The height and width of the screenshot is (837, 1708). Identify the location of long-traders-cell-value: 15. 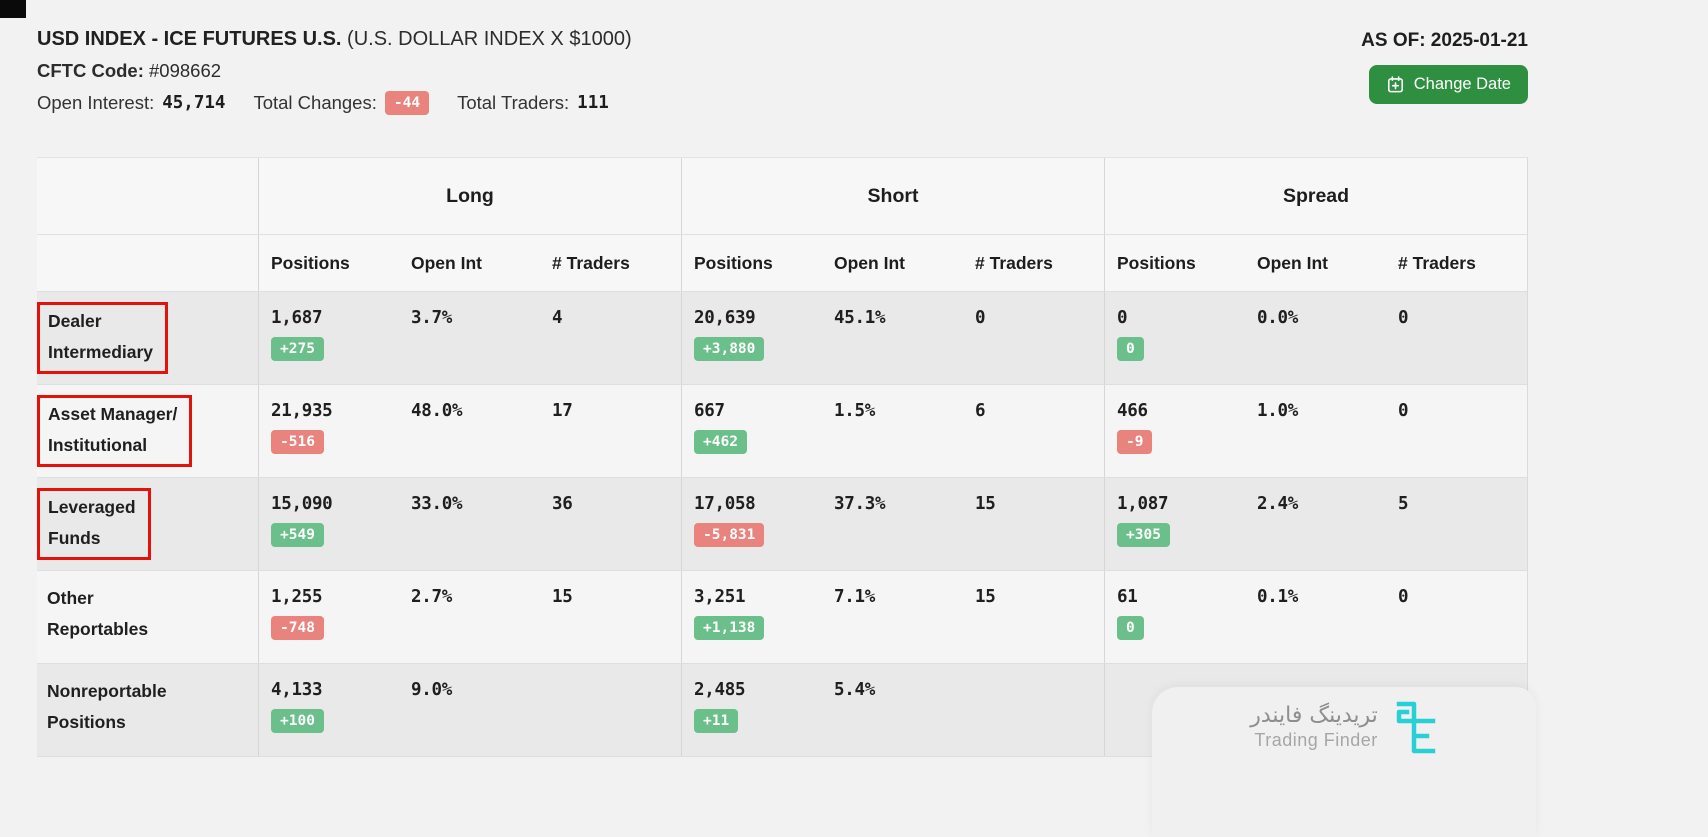
(562, 597).